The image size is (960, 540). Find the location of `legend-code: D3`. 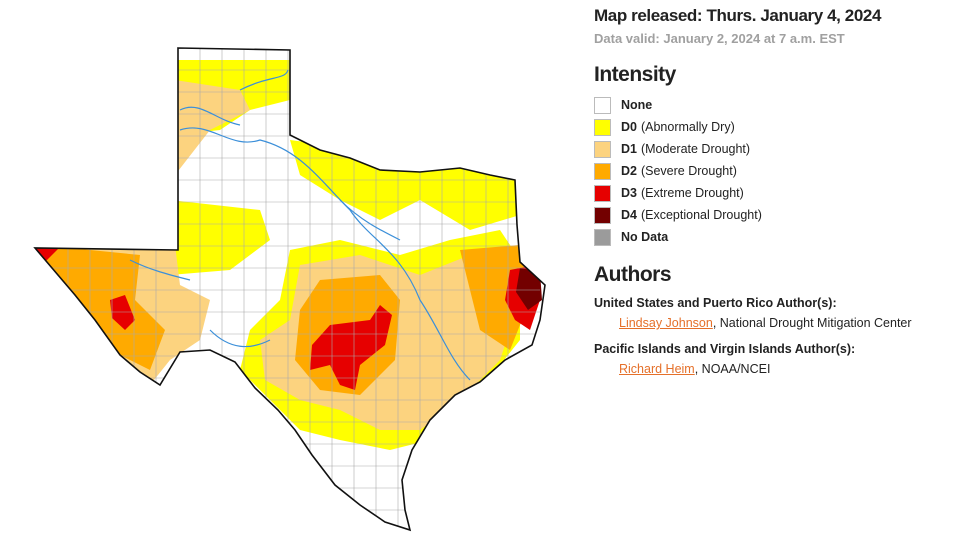

legend-code: D3 is located at coordinates (629, 193).